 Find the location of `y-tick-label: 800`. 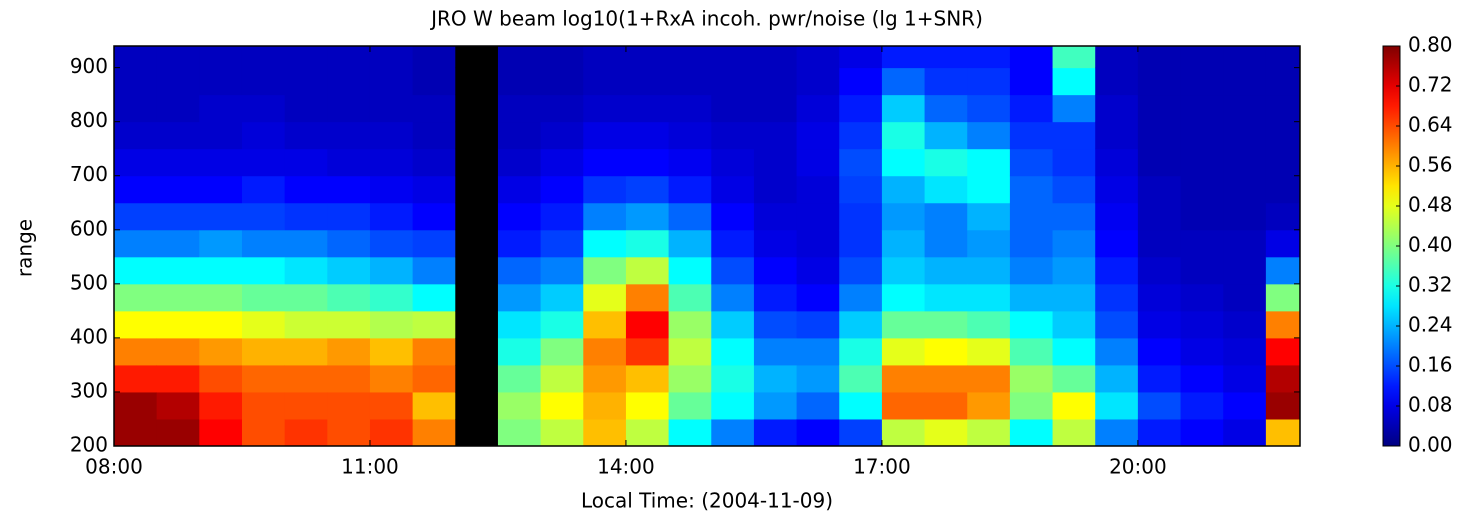

y-tick-label: 800 is located at coordinates (89, 120).